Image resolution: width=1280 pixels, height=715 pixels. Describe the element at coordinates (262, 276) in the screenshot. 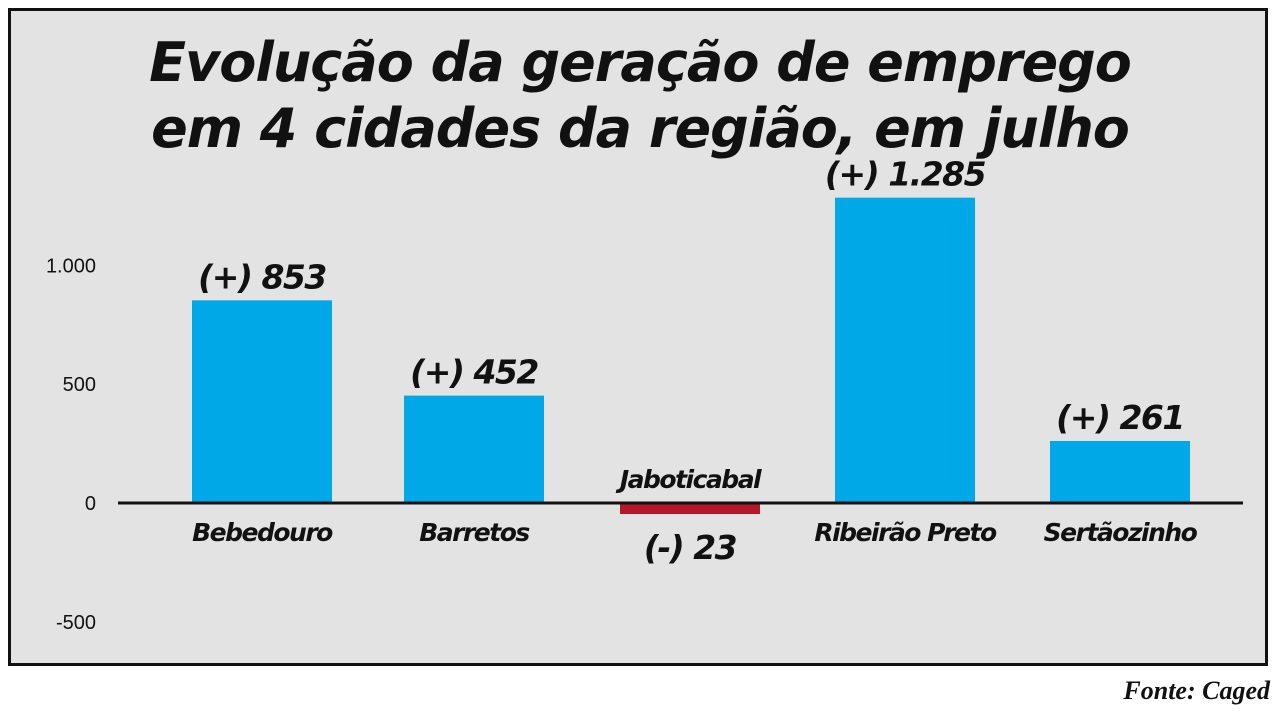

I see `data-label: (+) 853` at that location.